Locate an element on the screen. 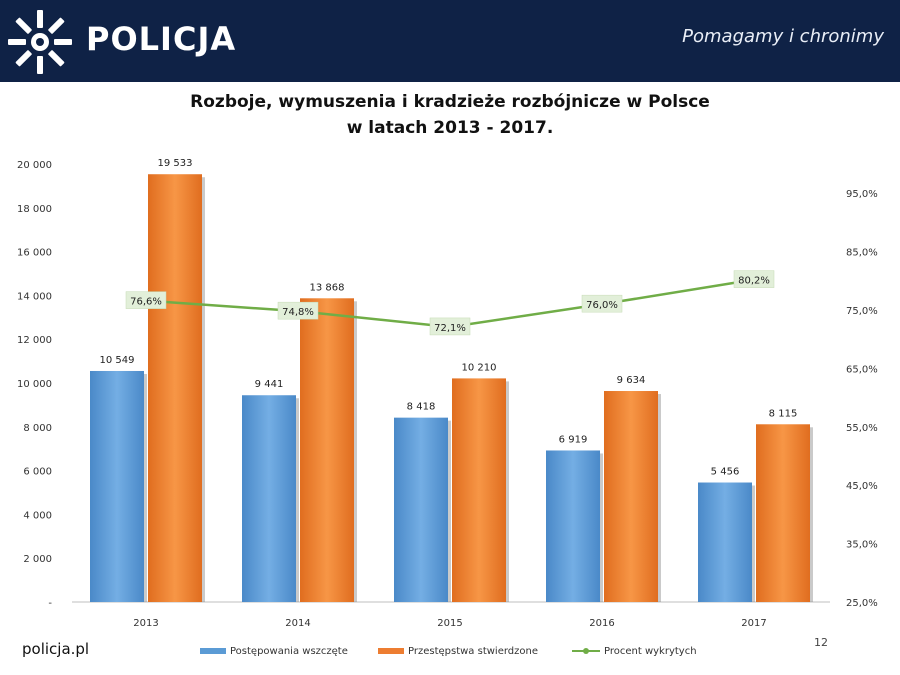 This screenshot has height=675, width=900. x-tick-label: 2014 is located at coordinates (297, 623).